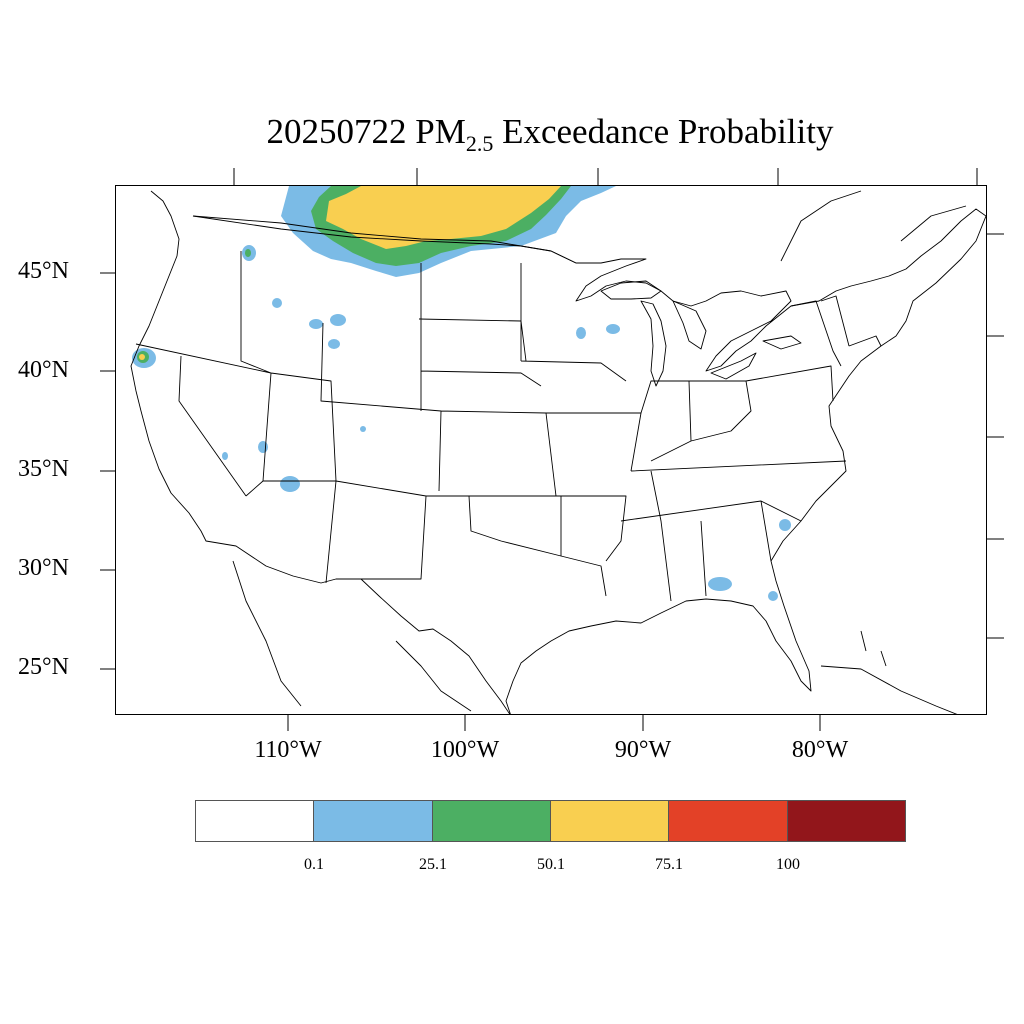  I want to click on colorbar-label-0-1: 0.1, so click(314, 864).